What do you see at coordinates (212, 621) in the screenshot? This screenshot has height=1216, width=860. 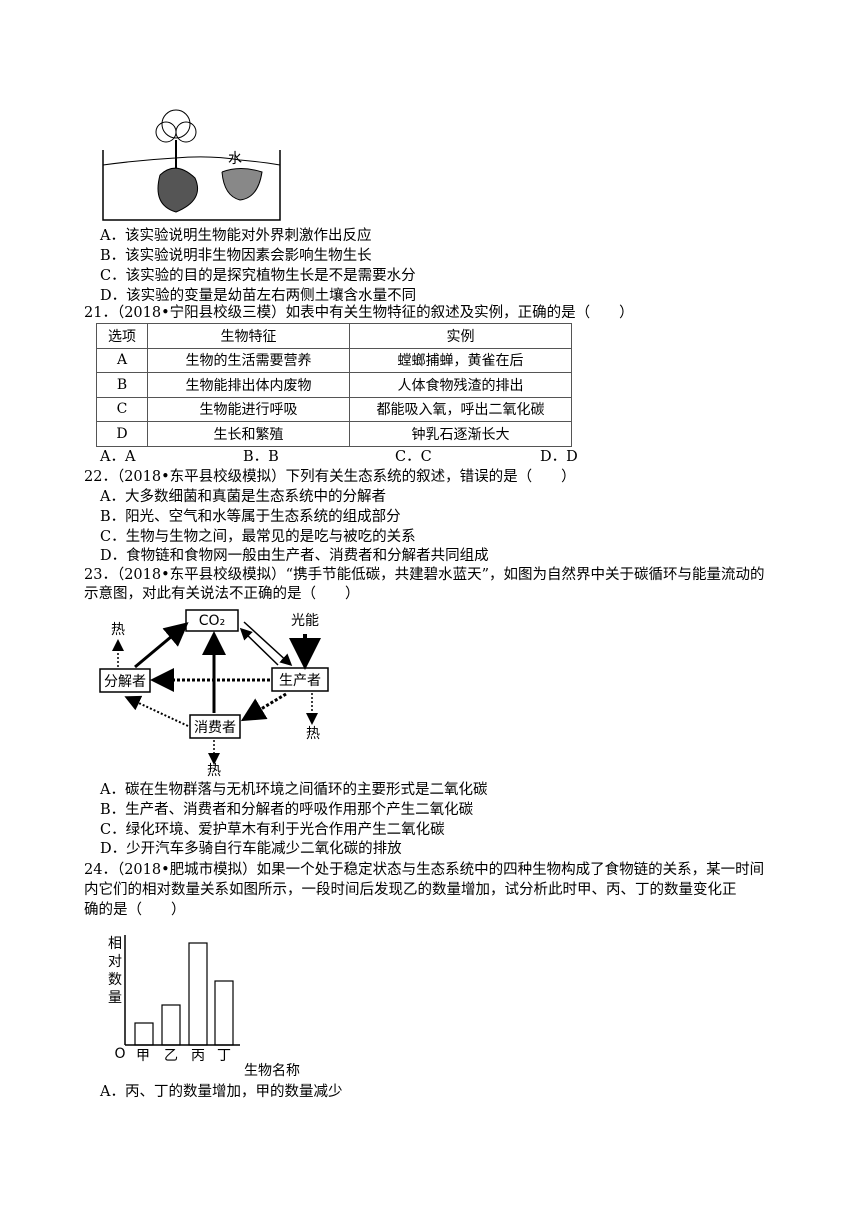 I see `node-label: CO₂` at bounding box center [212, 621].